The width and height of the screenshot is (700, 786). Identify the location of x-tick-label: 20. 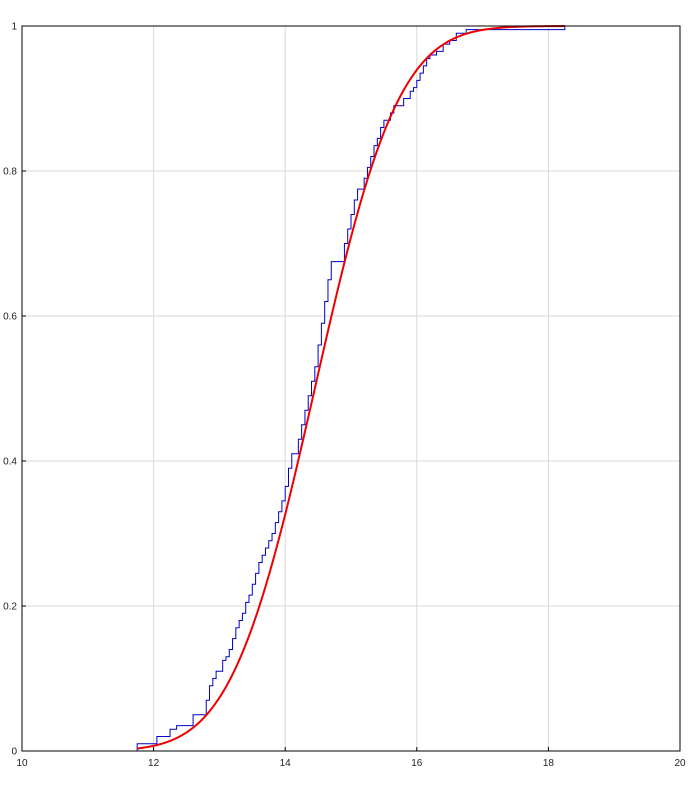
(680, 763).